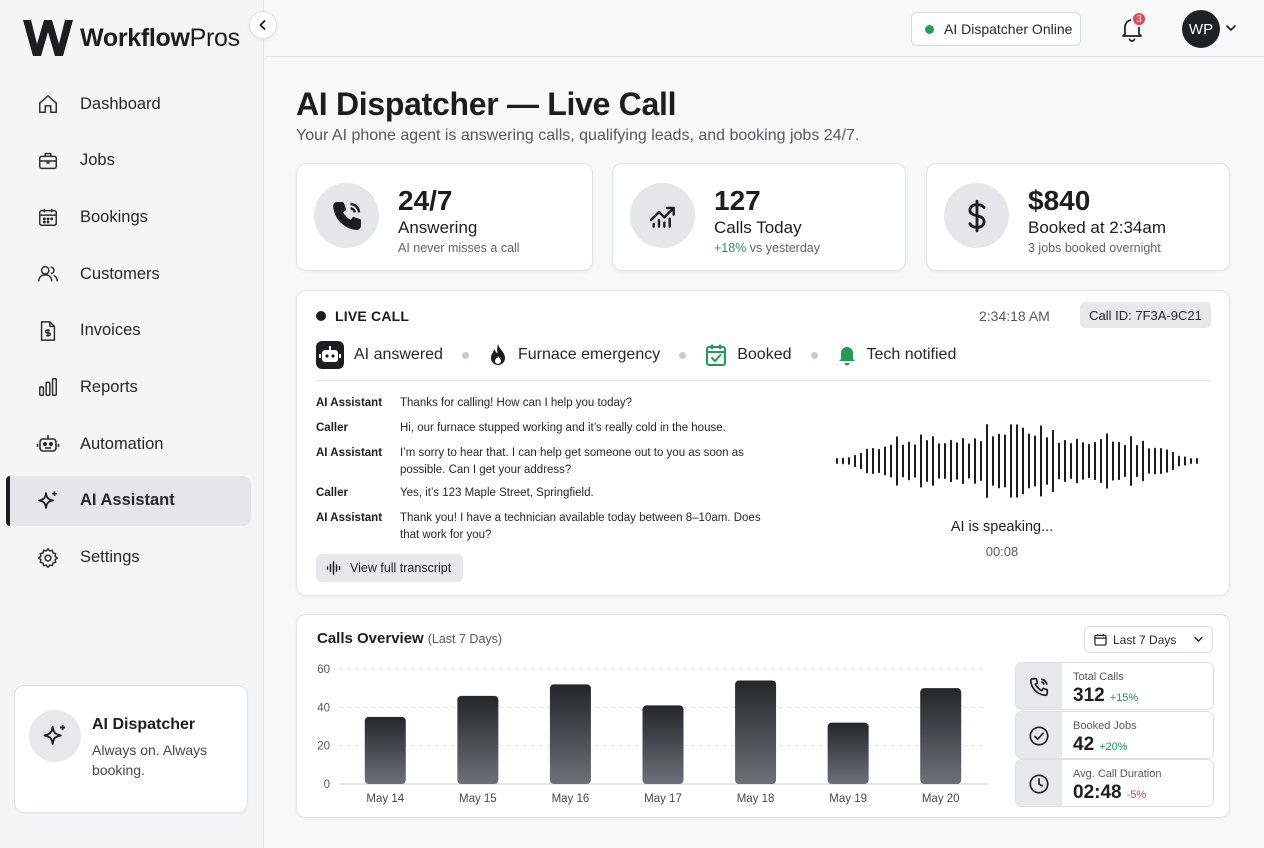 This screenshot has height=848, width=1264. I want to click on x-tick-label: May 19, so click(848, 799).